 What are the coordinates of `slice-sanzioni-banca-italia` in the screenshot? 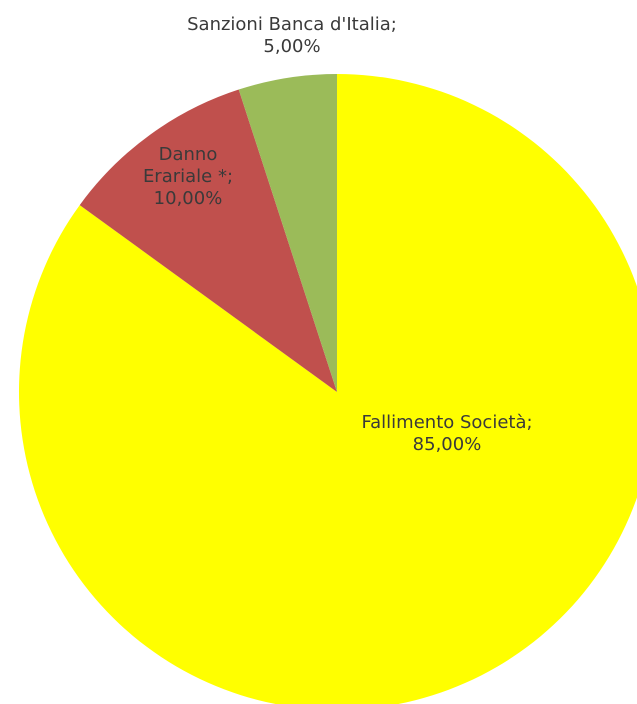 It's located at (287, 233).